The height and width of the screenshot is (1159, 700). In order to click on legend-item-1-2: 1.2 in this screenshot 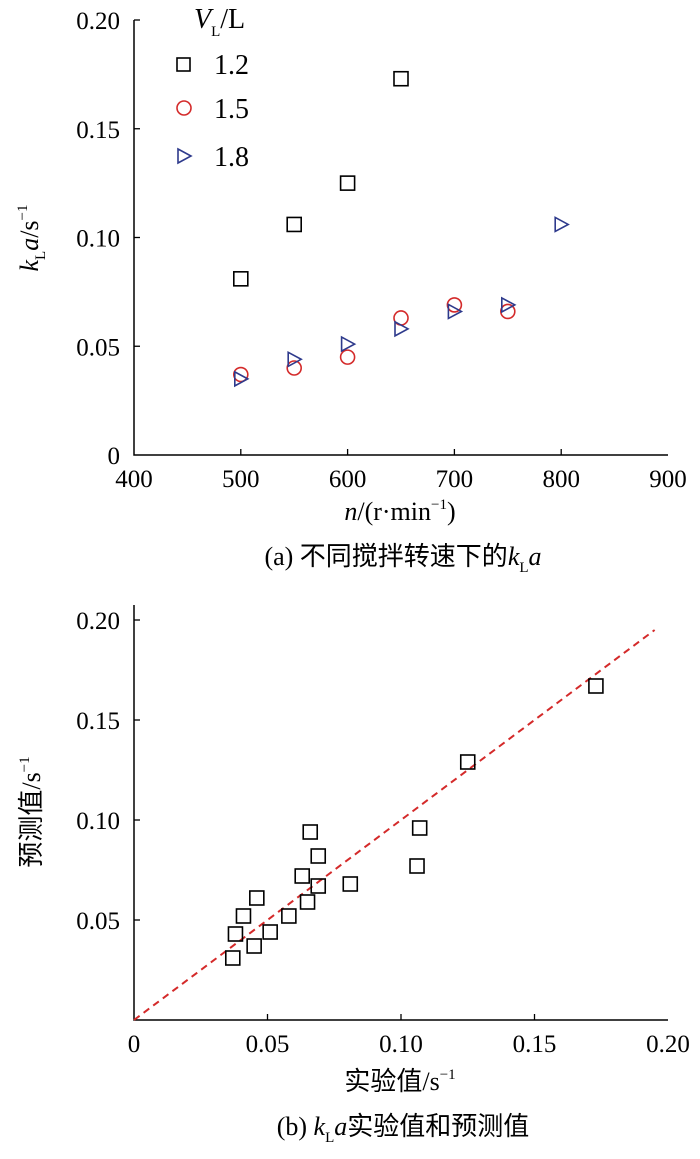, I will do `click(212, 65)`.